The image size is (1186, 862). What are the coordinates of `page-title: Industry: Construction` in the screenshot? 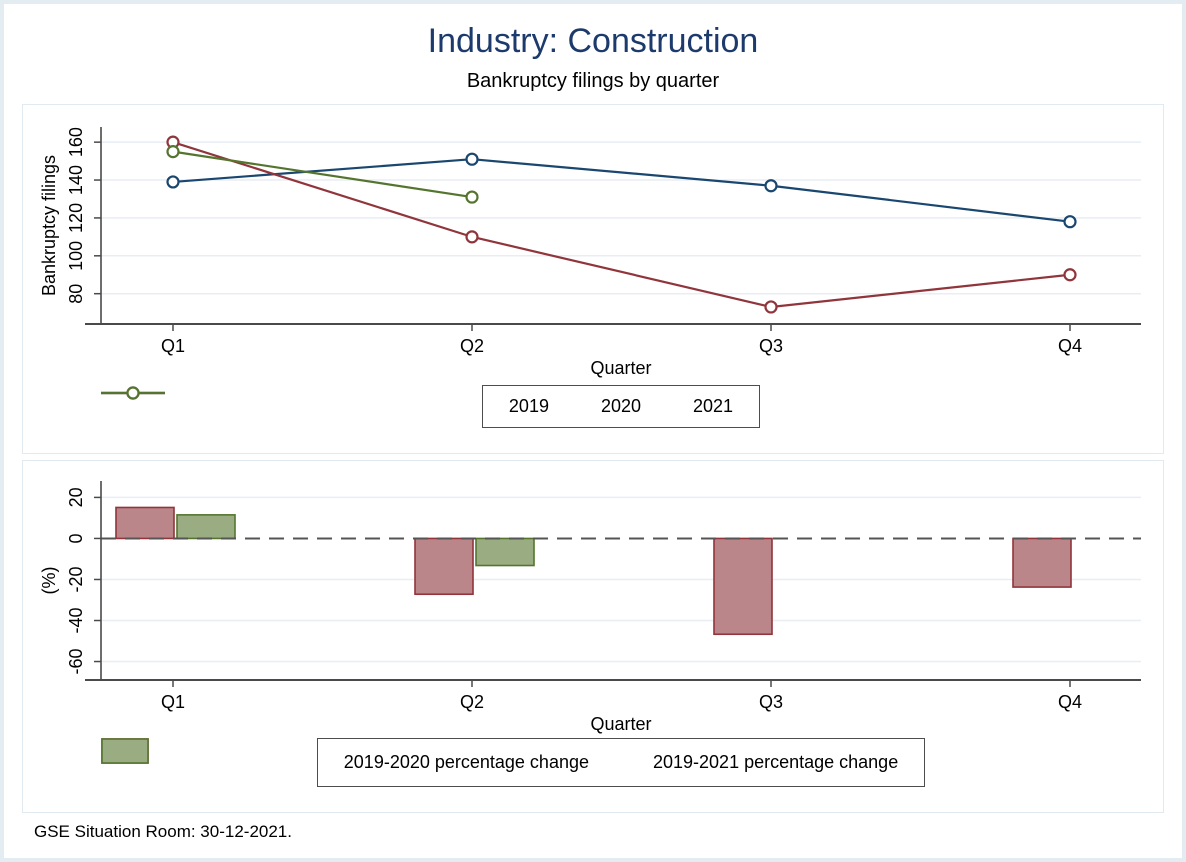 It's located at (593, 41).